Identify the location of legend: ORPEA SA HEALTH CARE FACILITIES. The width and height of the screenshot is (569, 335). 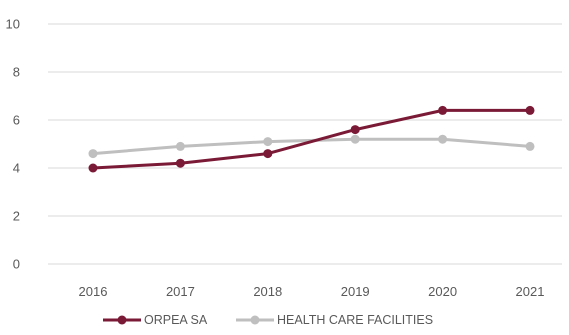
(268, 320).